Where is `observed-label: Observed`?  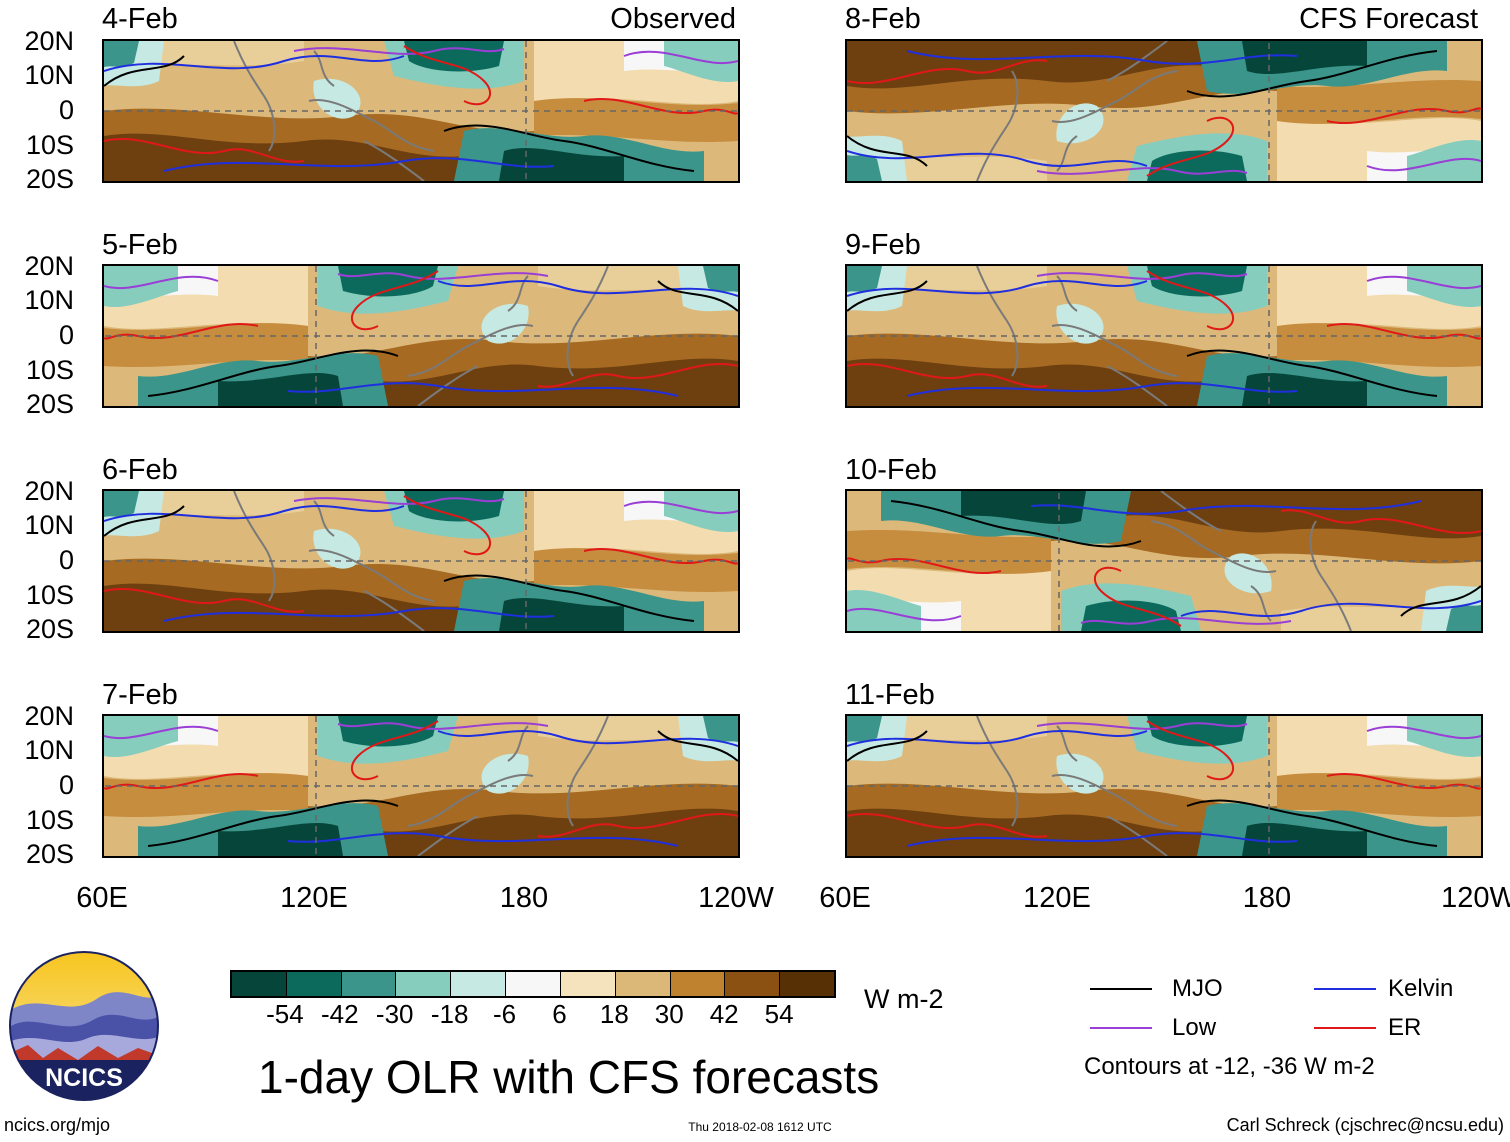
observed-label: Observed is located at coordinates (673, 19).